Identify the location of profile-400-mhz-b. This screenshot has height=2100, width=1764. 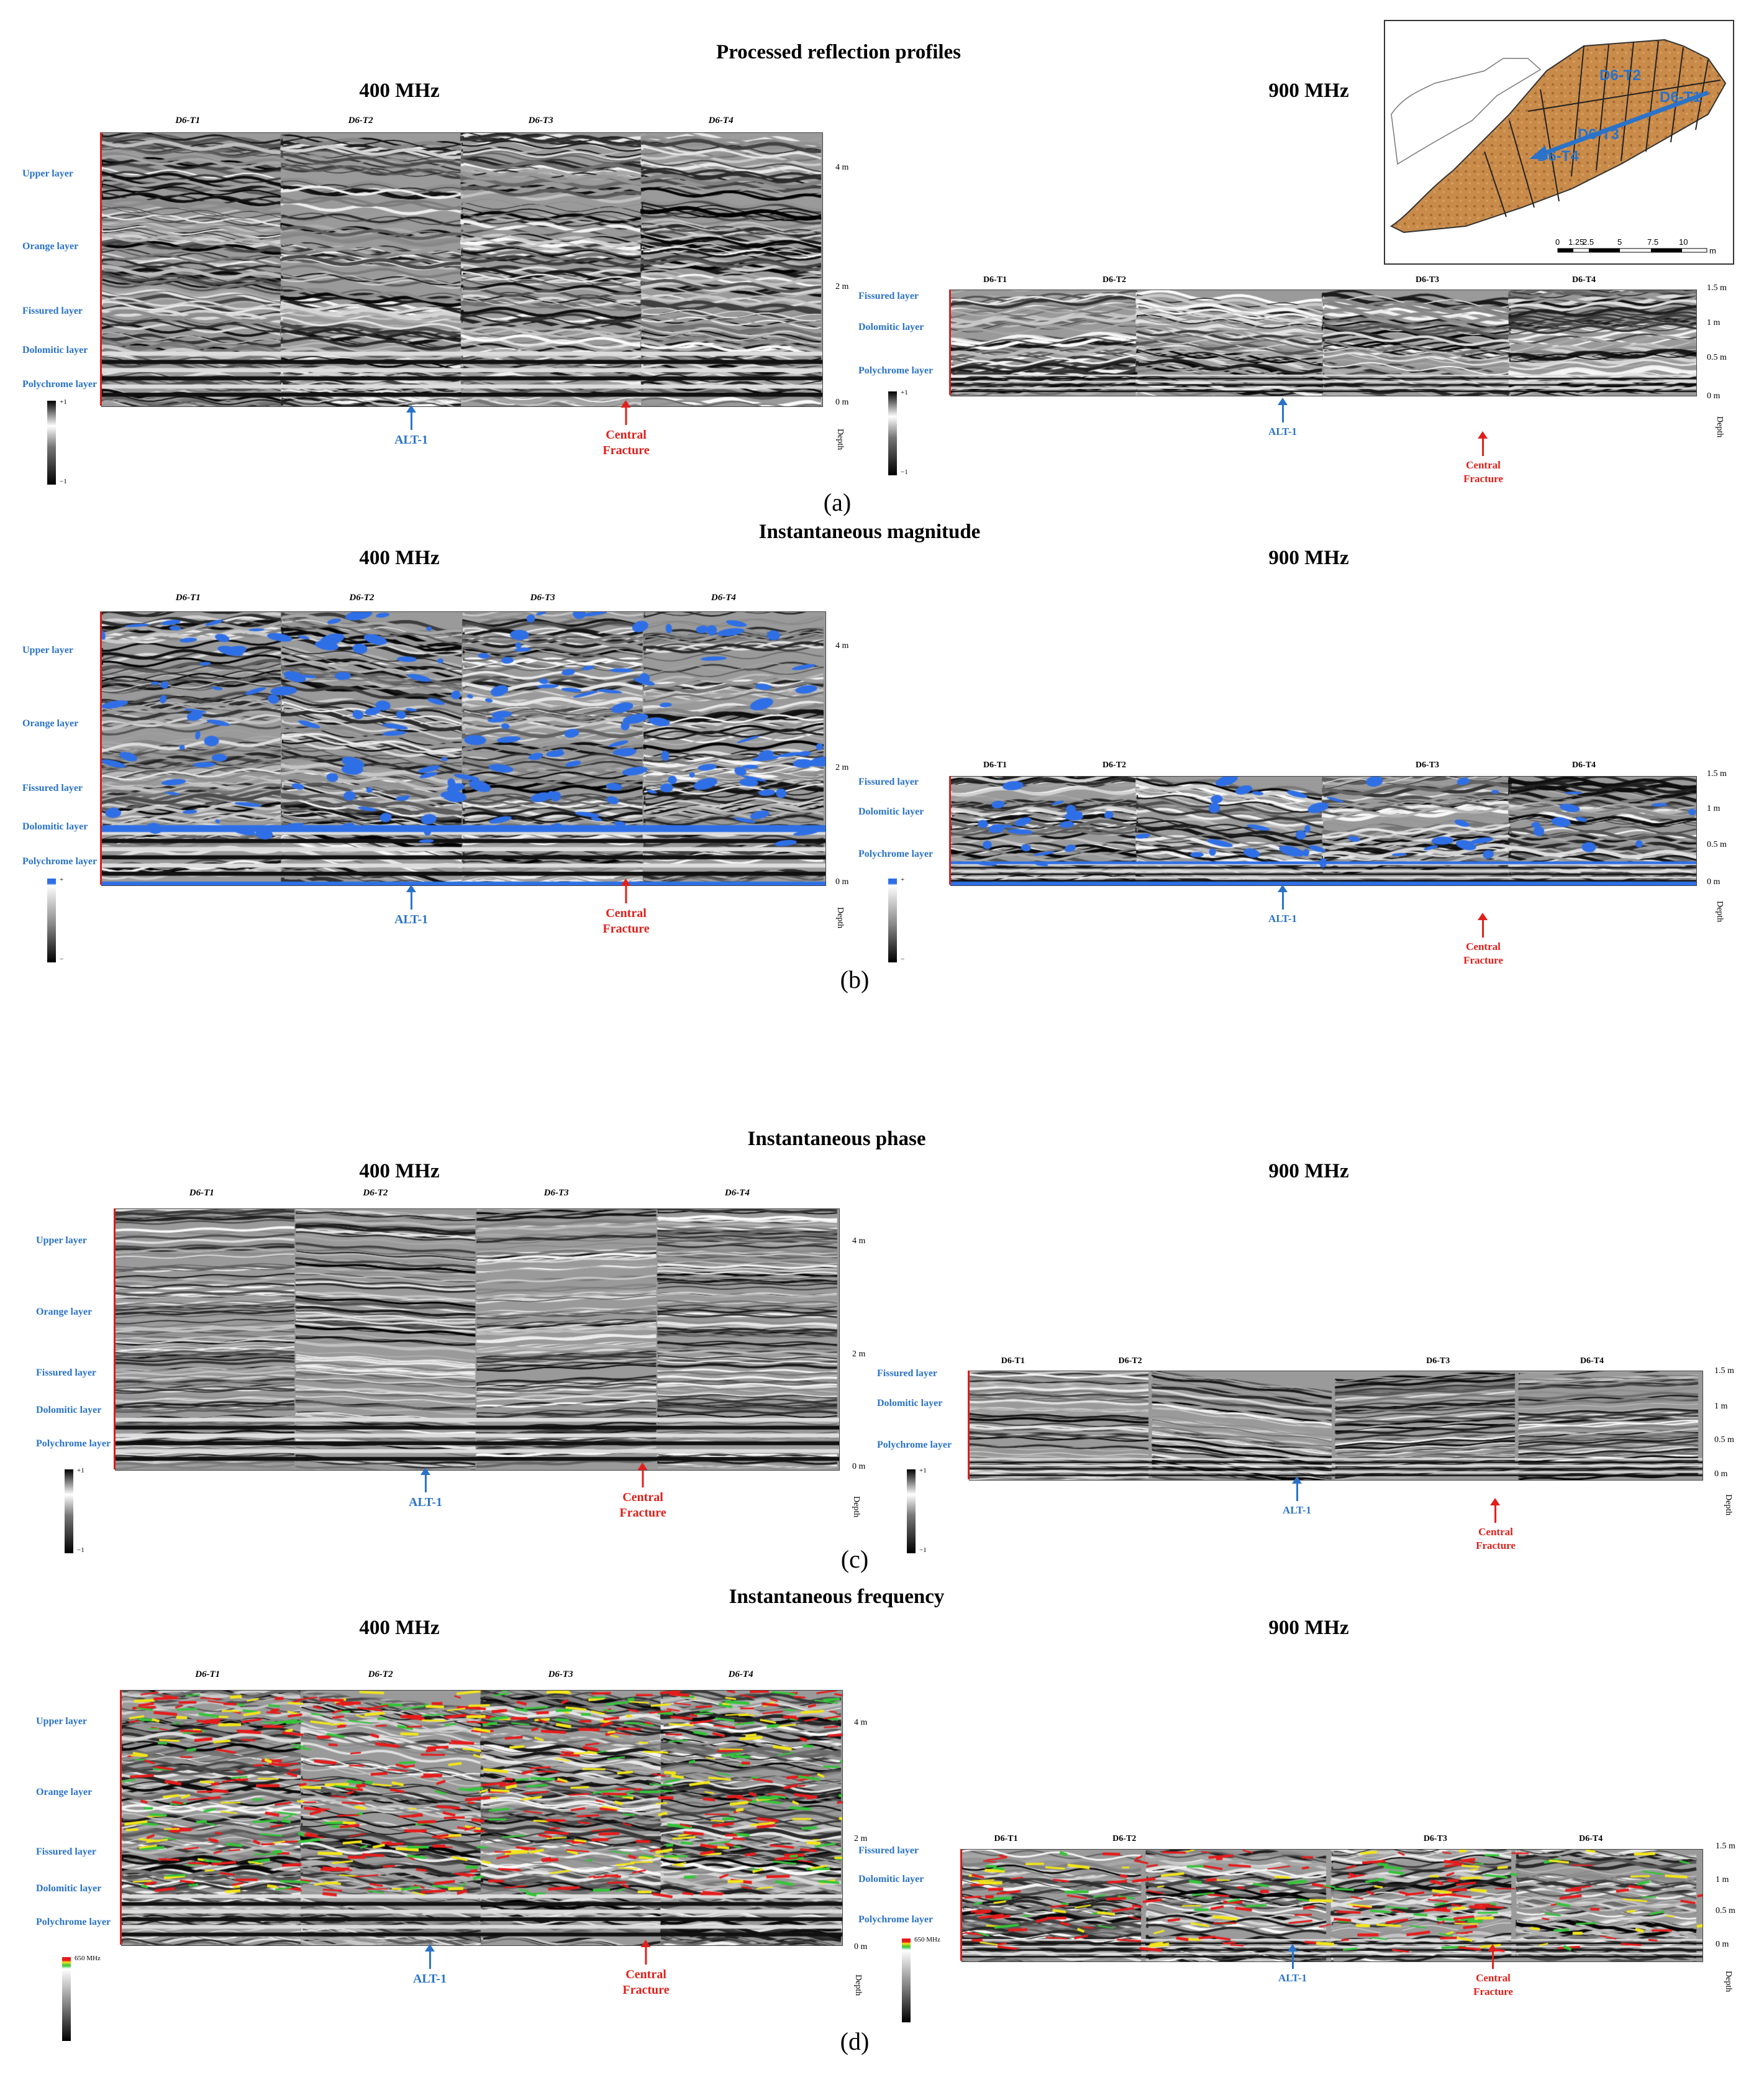
(463, 748).